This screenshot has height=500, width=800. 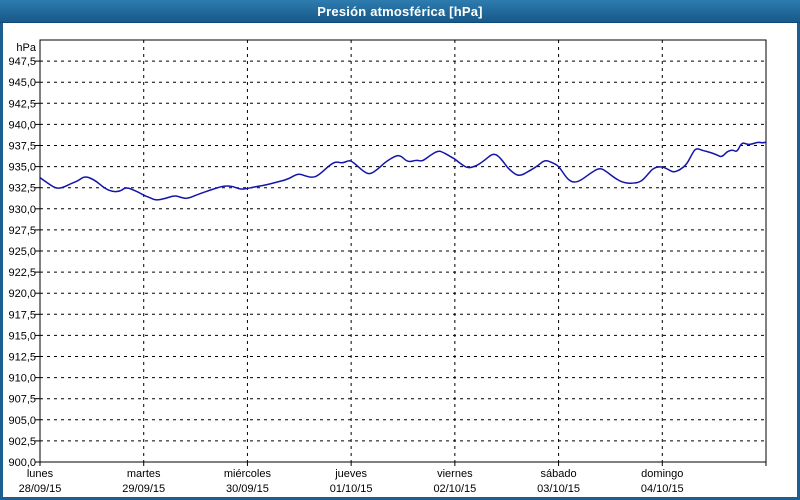 What do you see at coordinates (26, 48) in the screenshot?
I see `y-axis-unit-label: hPa` at bounding box center [26, 48].